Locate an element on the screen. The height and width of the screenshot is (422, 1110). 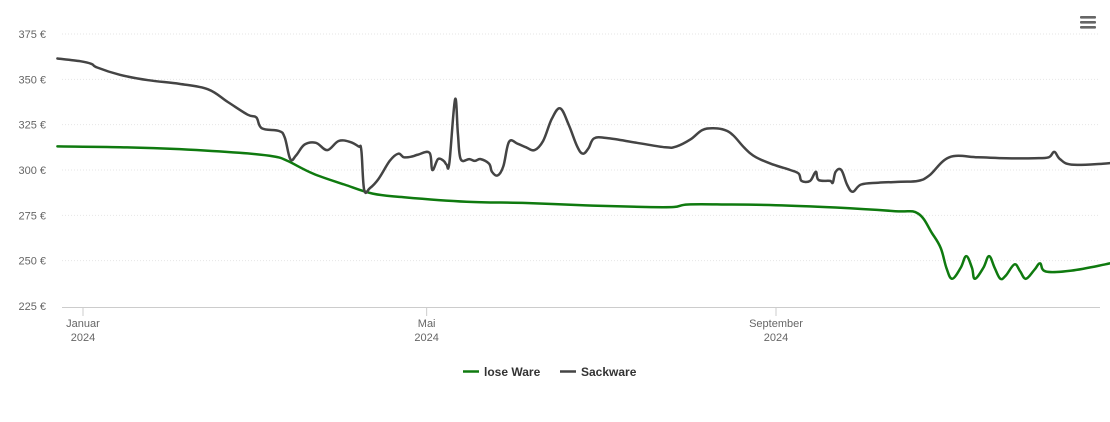
x-tick-label: Januar is located at coordinates (83, 324).